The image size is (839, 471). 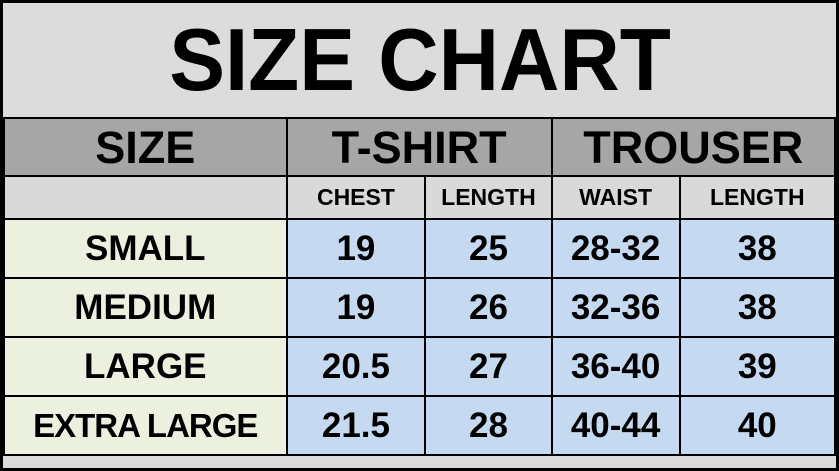 What do you see at coordinates (615, 425) in the screenshot?
I see `trouser-waist-cell: 40-44` at bounding box center [615, 425].